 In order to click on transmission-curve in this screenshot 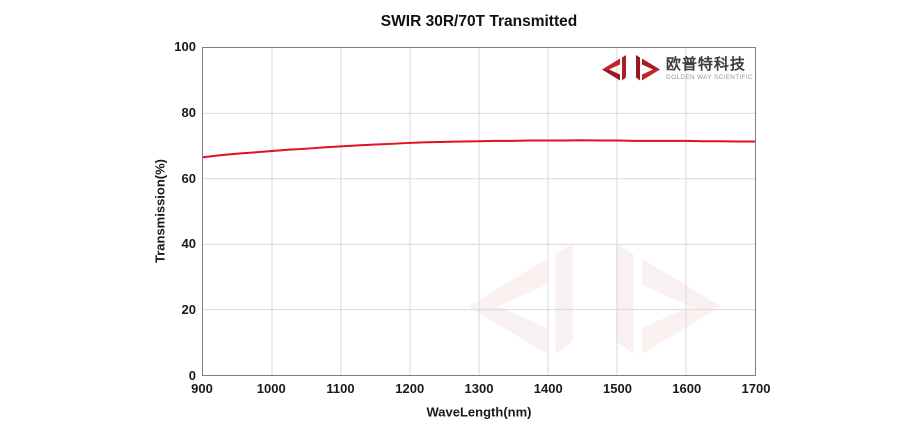, I will do `click(479, 149)`.